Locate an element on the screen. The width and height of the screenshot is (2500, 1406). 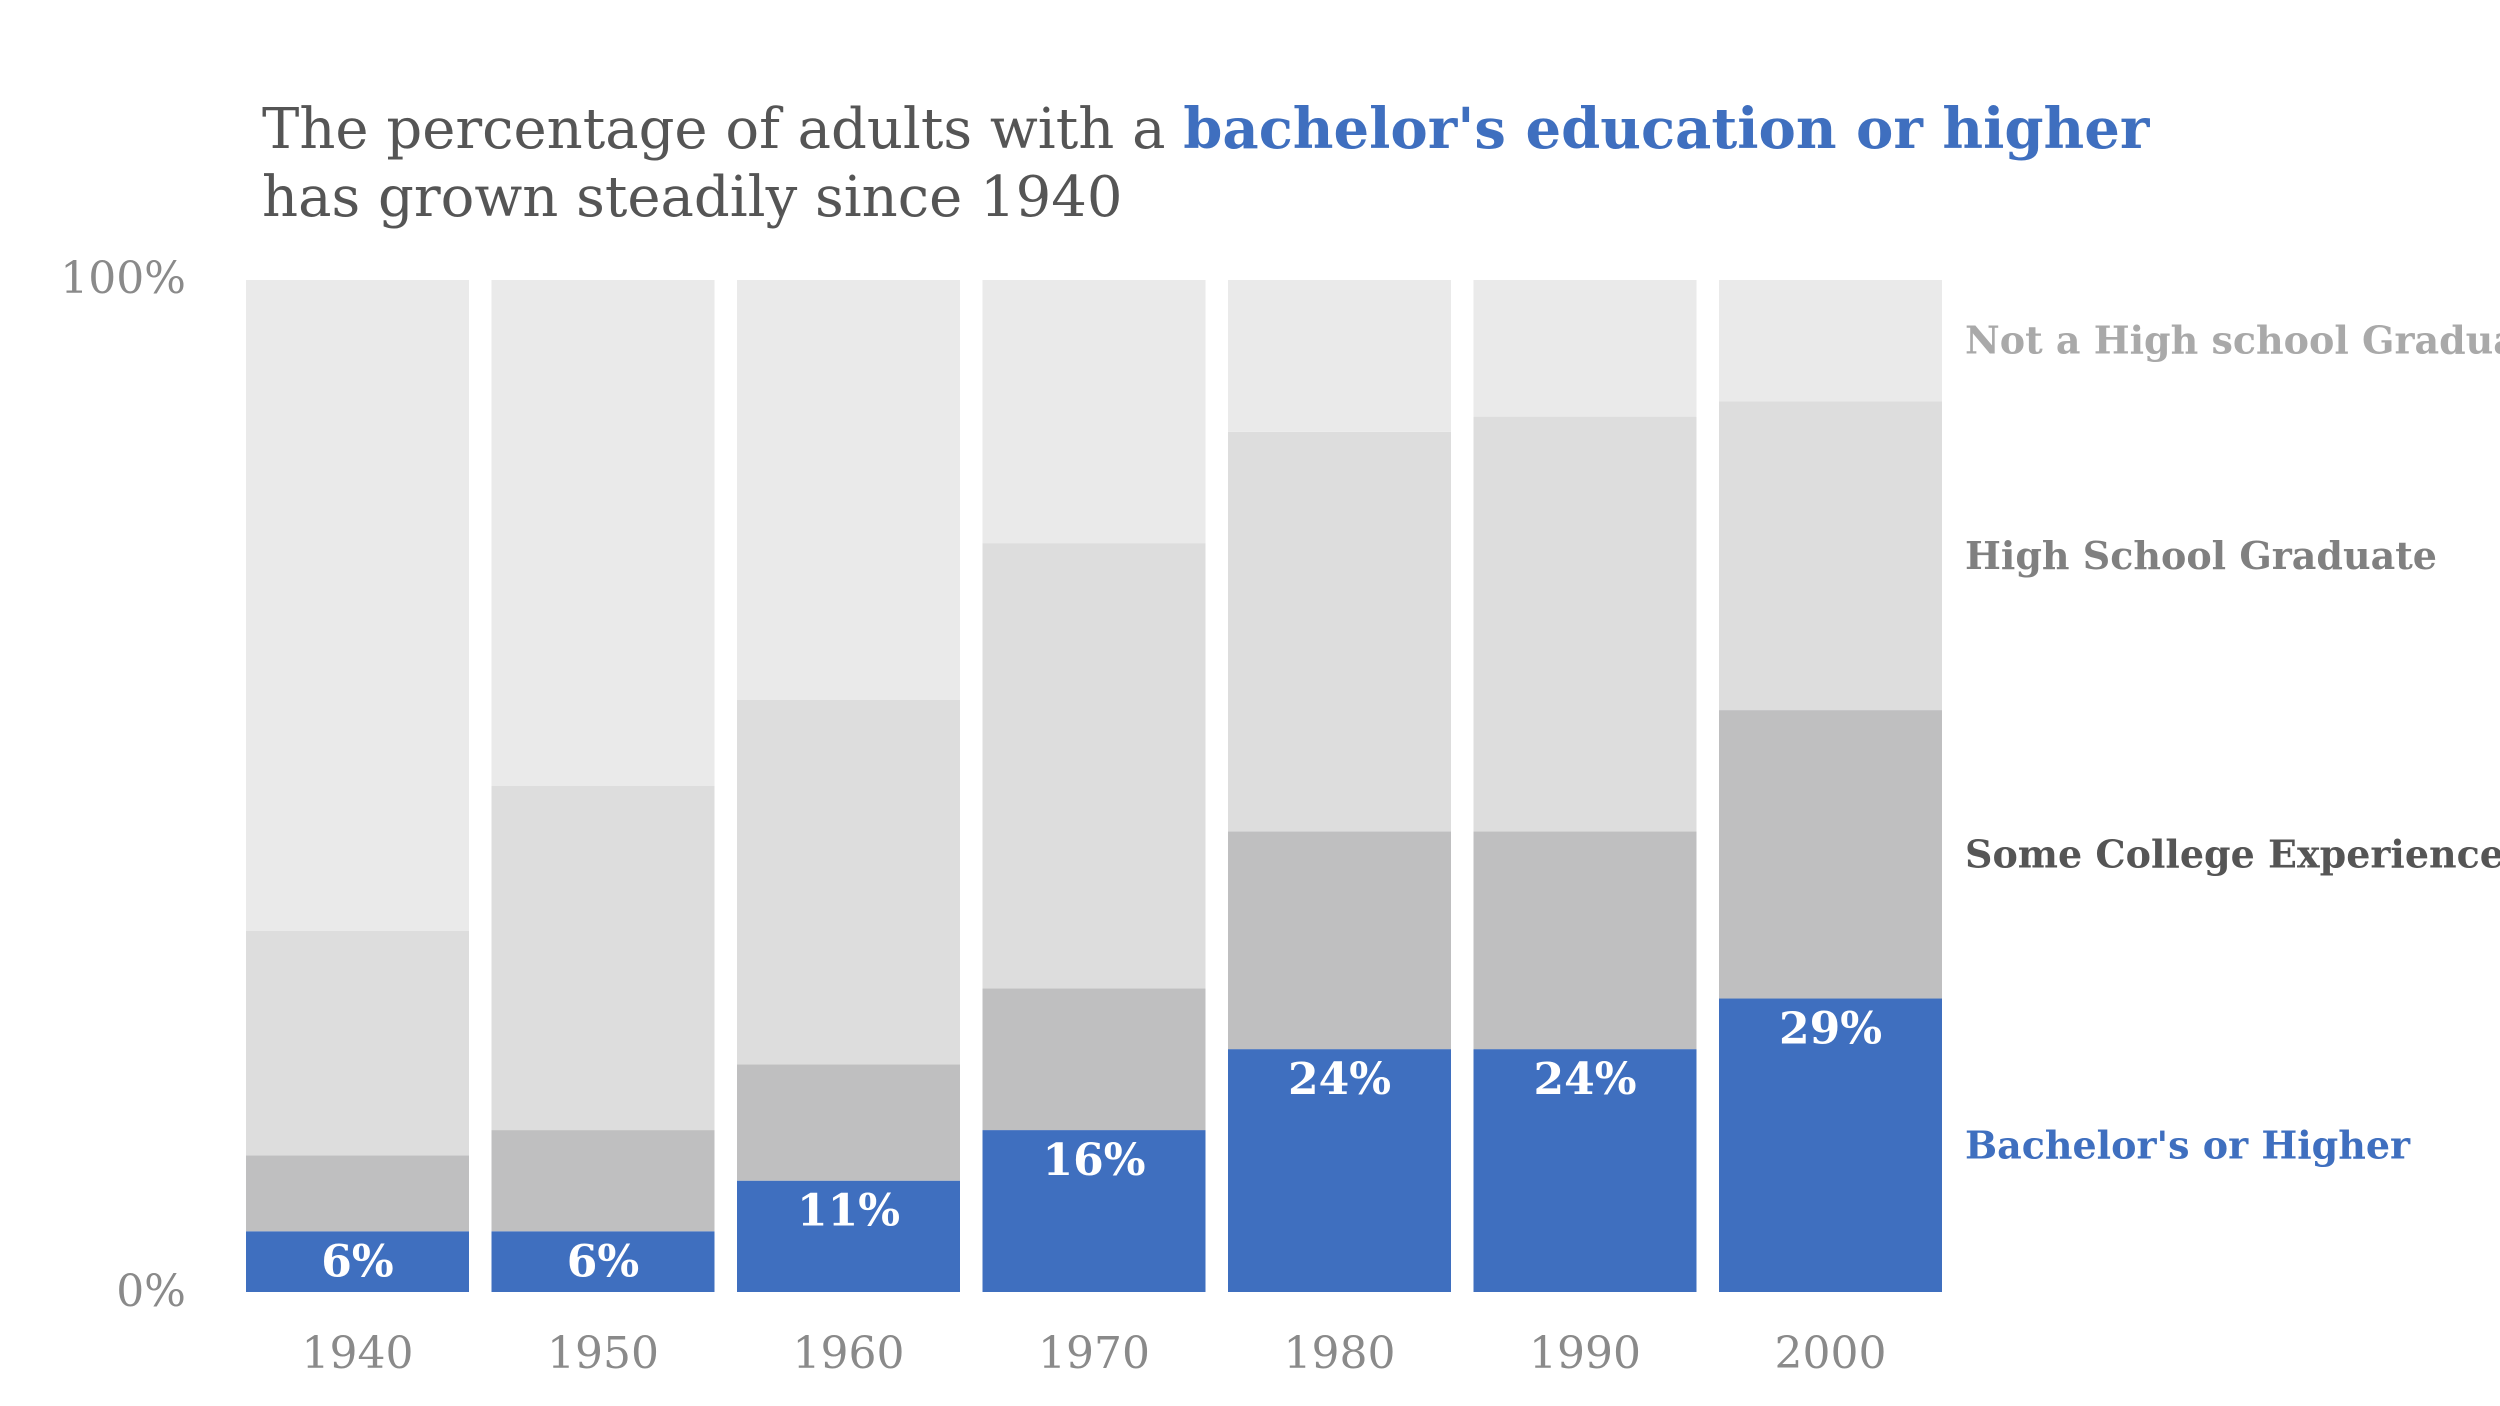
bar-segment-1970-some-college-experience is located at coordinates (1094, 1059).